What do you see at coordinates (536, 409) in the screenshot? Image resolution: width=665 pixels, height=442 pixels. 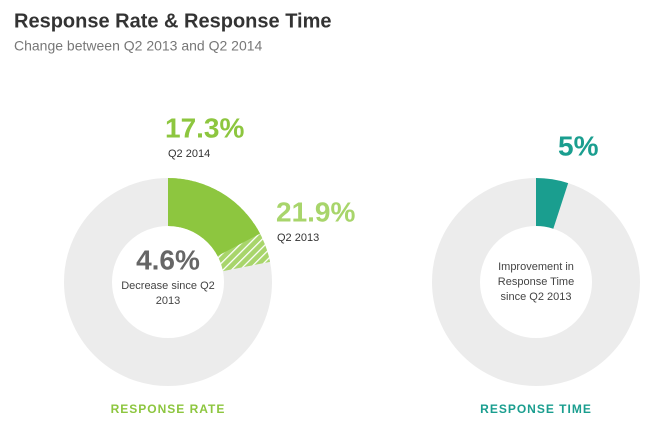 I see `chart-label: RESPONSE TIME` at bounding box center [536, 409].